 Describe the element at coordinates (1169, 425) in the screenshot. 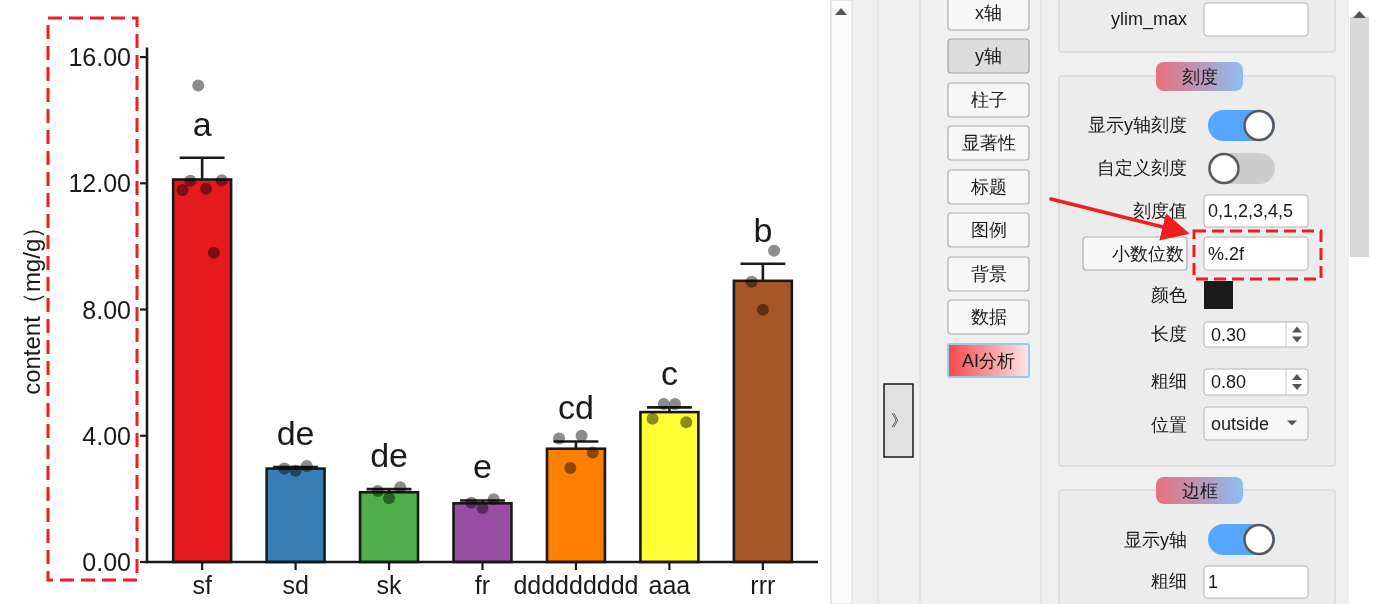

I see `label: 位置` at that location.